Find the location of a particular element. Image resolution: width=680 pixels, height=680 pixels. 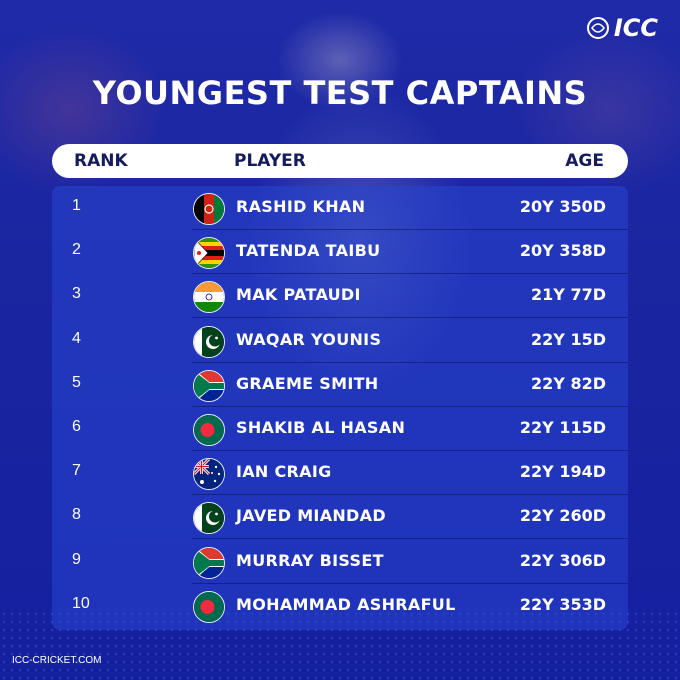

icc-logo: ICC is located at coordinates (622, 28).